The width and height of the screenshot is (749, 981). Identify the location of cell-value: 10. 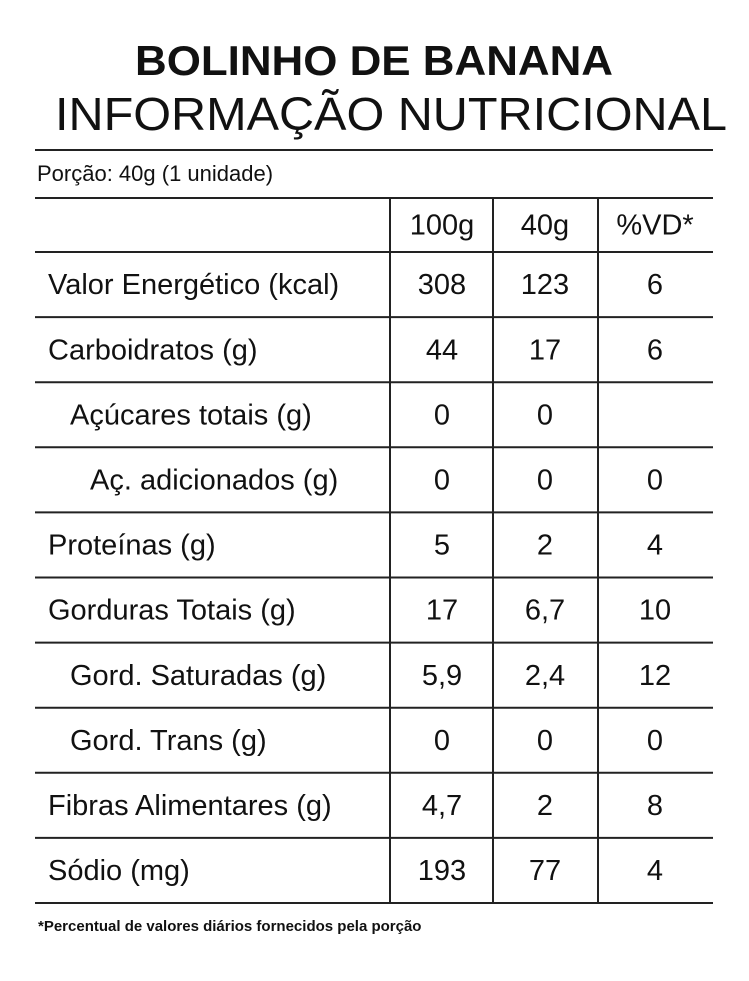
(655, 611).